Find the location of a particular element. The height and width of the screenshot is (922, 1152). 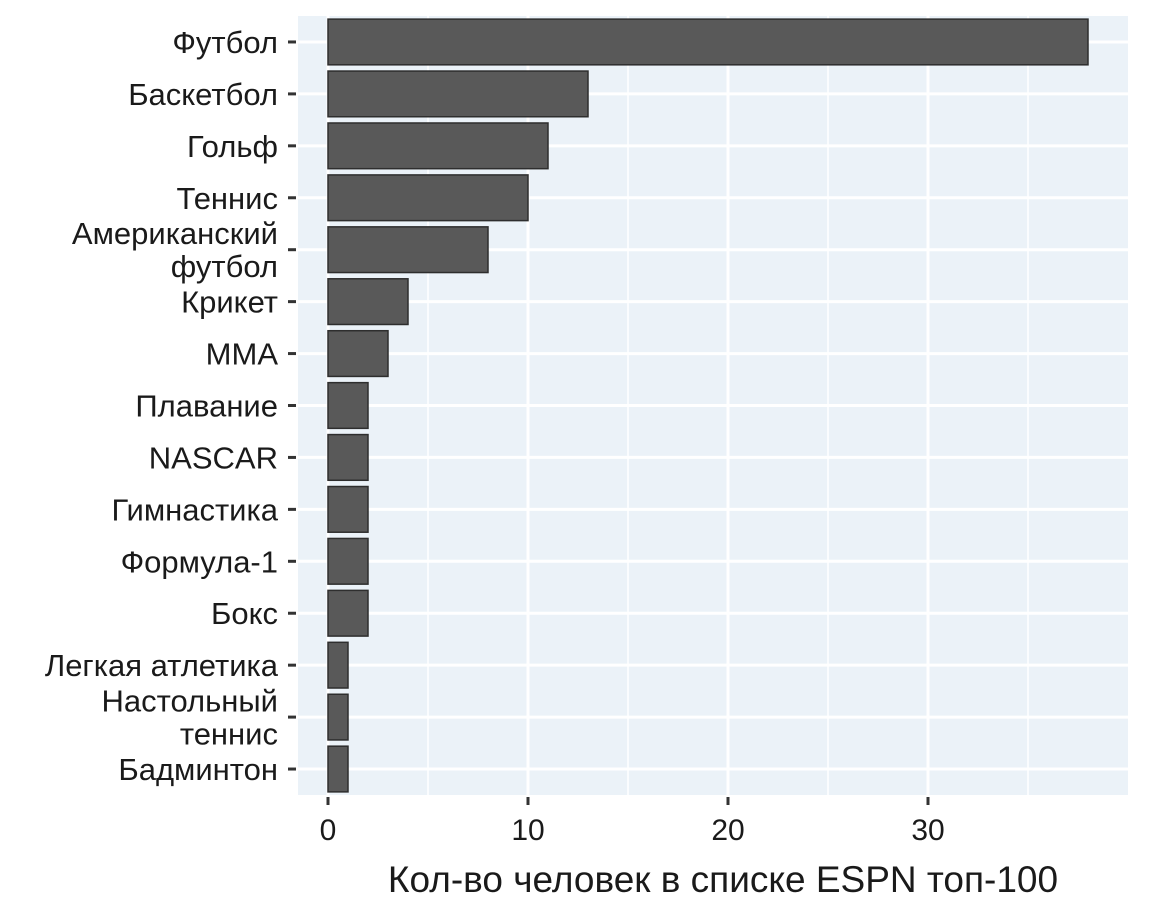

y-tick-label: Теннис is located at coordinates (228, 198).